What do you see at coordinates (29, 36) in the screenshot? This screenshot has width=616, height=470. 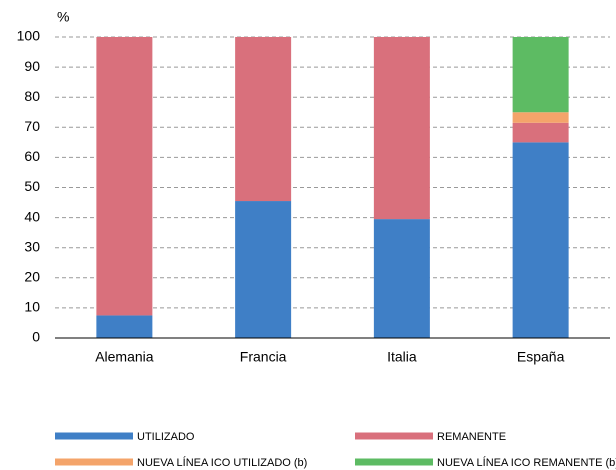 I see `y-tick-label: 100` at bounding box center [29, 36].